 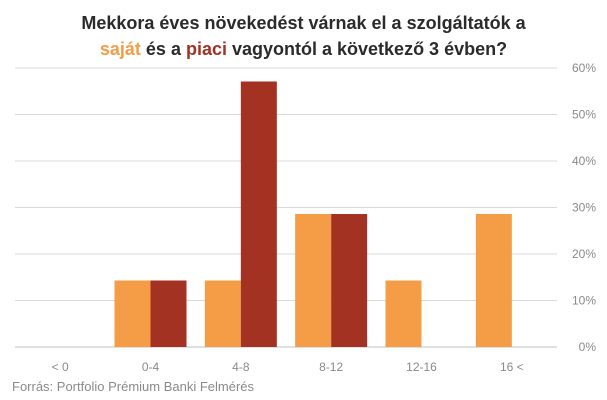 What do you see at coordinates (367, 49) in the screenshot?
I see `title-tail: vagyontól a következő 3 évben?` at bounding box center [367, 49].